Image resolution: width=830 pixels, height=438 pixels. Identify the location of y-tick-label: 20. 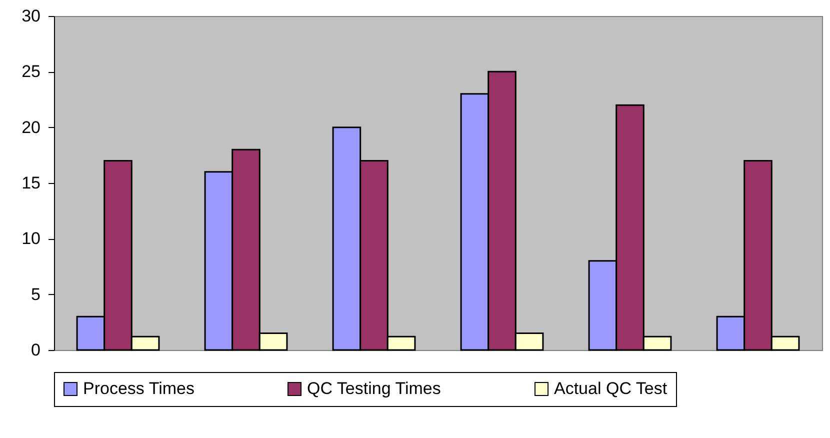
(31, 127).